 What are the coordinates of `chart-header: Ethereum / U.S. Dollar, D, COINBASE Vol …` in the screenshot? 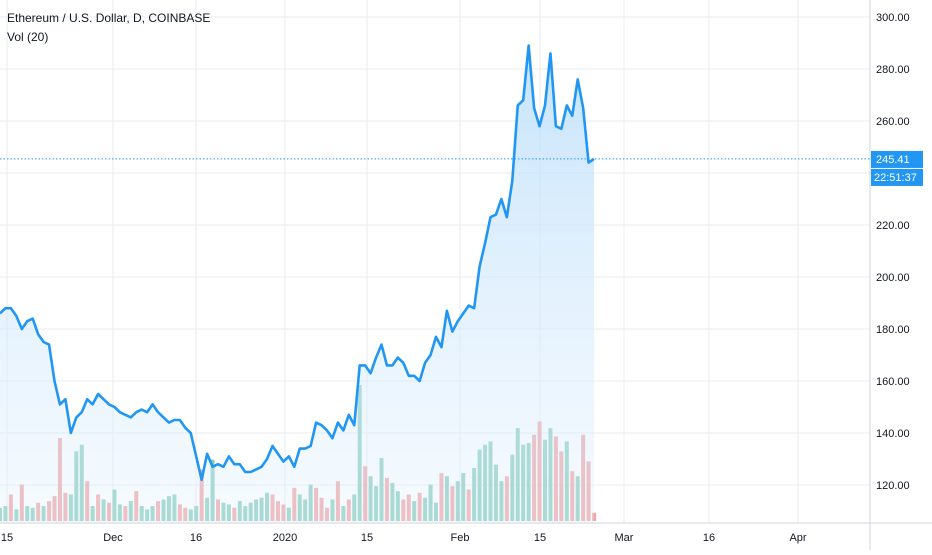 It's located at (108, 28).